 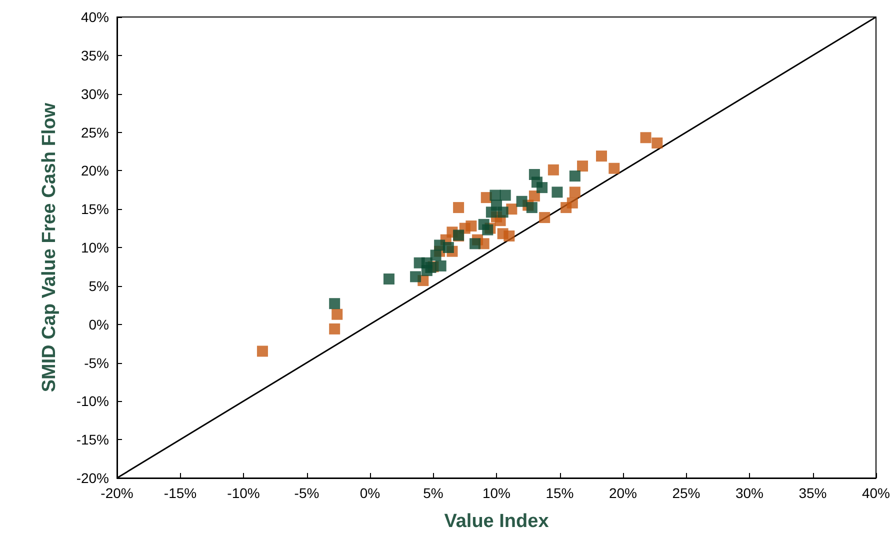 I want to click on x-axis-title: Value Index, so click(x=497, y=521).